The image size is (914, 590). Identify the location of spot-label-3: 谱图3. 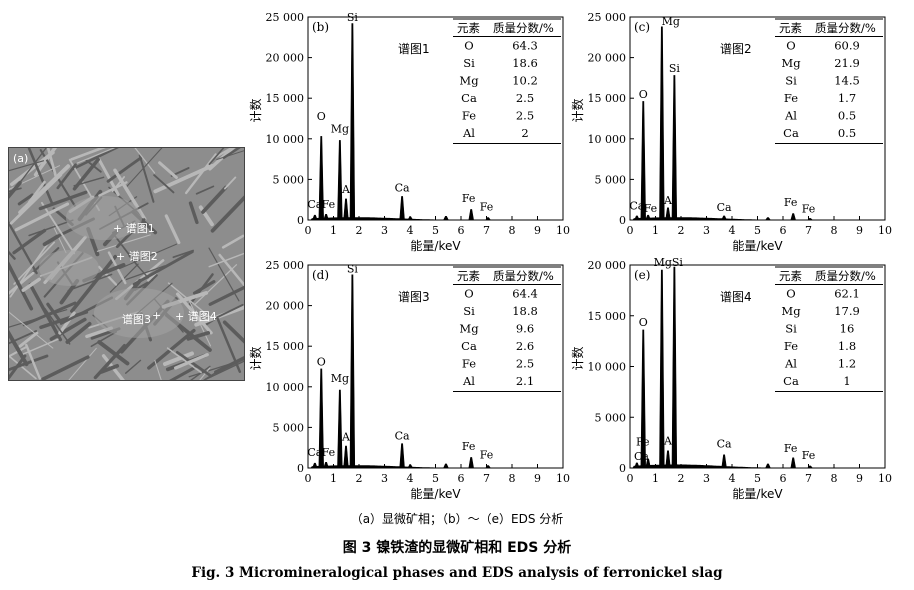
(136, 319).